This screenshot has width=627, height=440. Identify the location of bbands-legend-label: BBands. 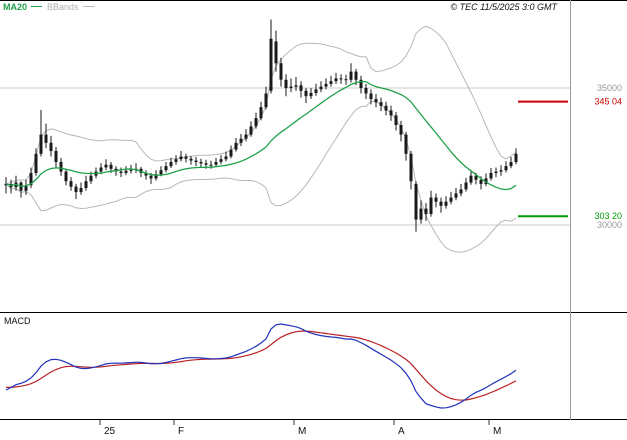
(63, 7).